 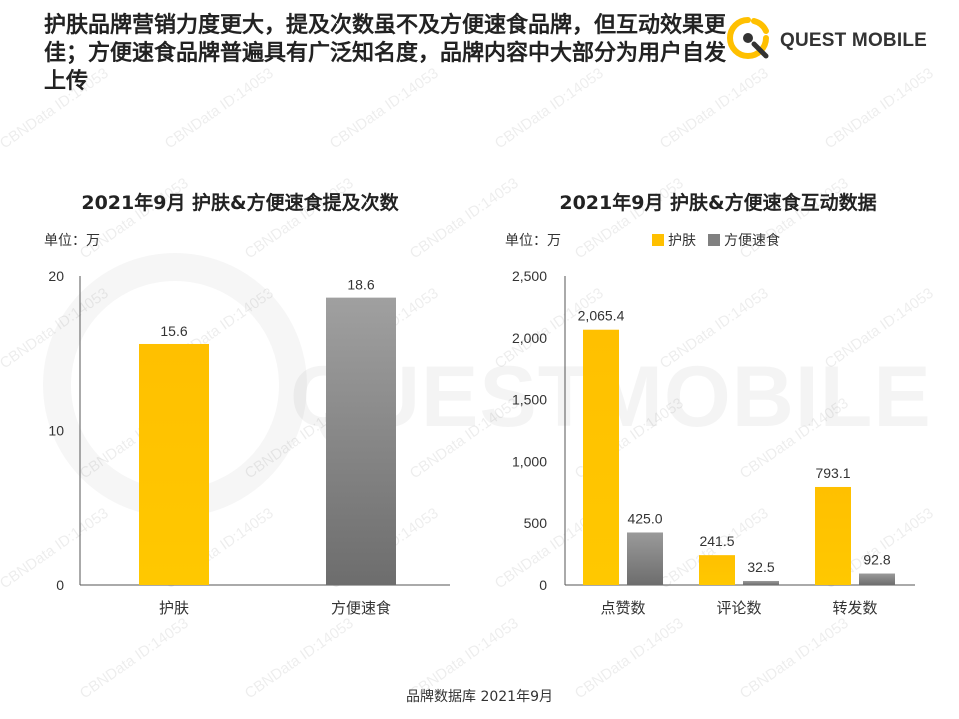 What do you see at coordinates (529, 338) in the screenshot?
I see `chart2-y-tick-label: 2,000` at bounding box center [529, 338].